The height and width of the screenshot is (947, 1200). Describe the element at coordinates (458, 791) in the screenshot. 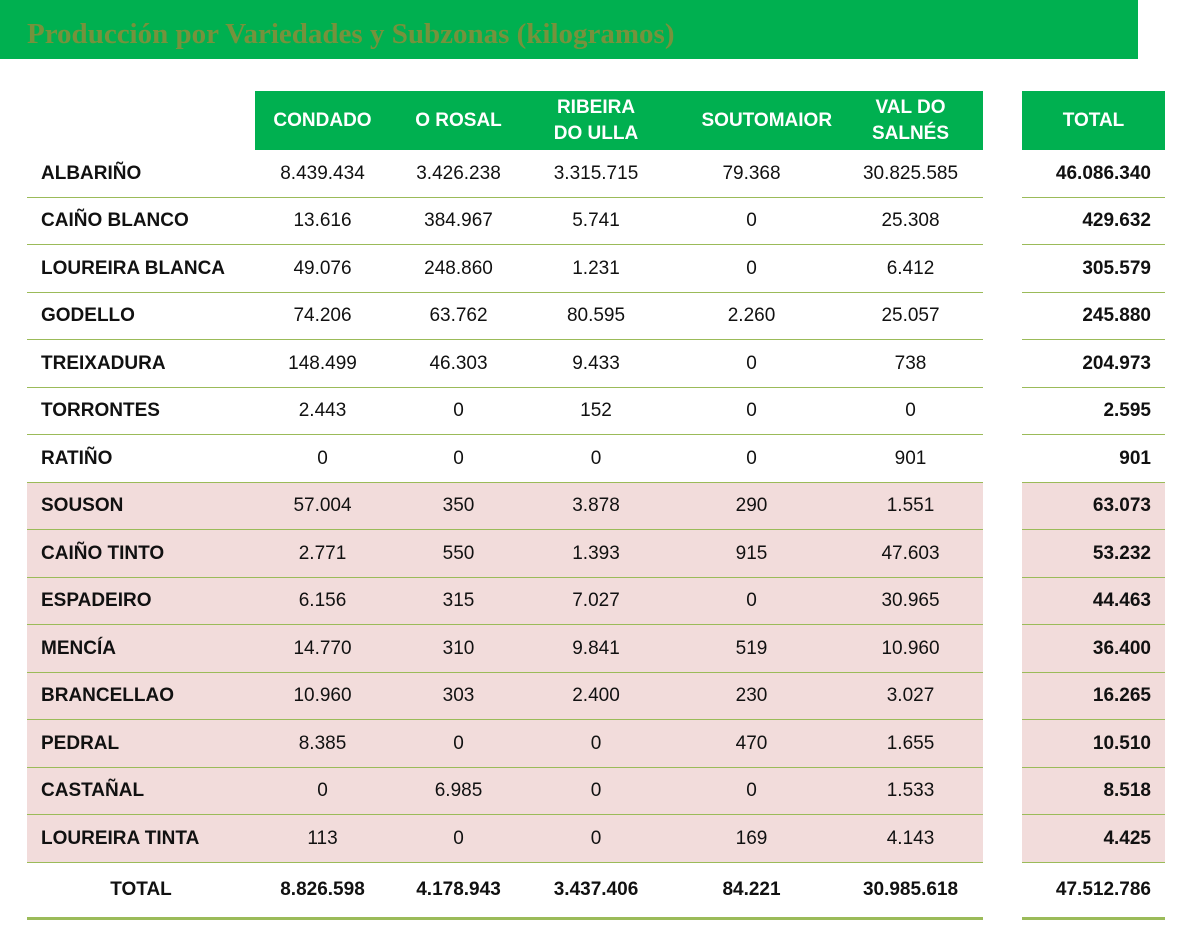

I see `cell-value: 6.985` at that location.